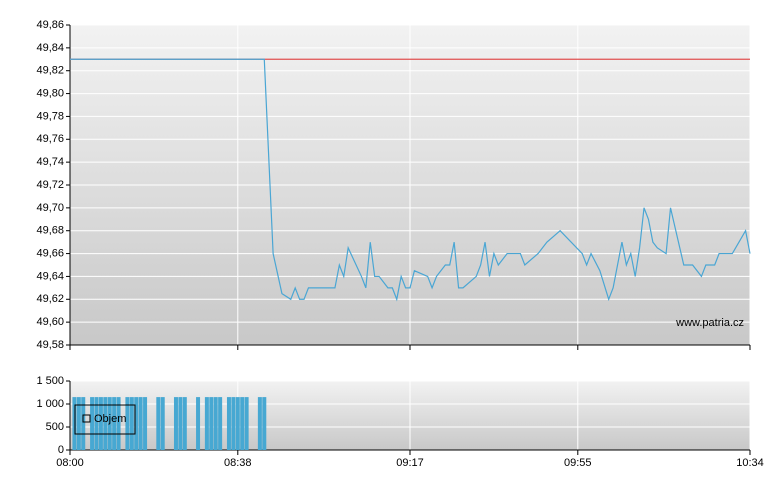 Image resolution: width=780 pixels, height=495 pixels. Describe the element at coordinates (750, 463) in the screenshot. I see `x-tick-label: 10:34` at that location.